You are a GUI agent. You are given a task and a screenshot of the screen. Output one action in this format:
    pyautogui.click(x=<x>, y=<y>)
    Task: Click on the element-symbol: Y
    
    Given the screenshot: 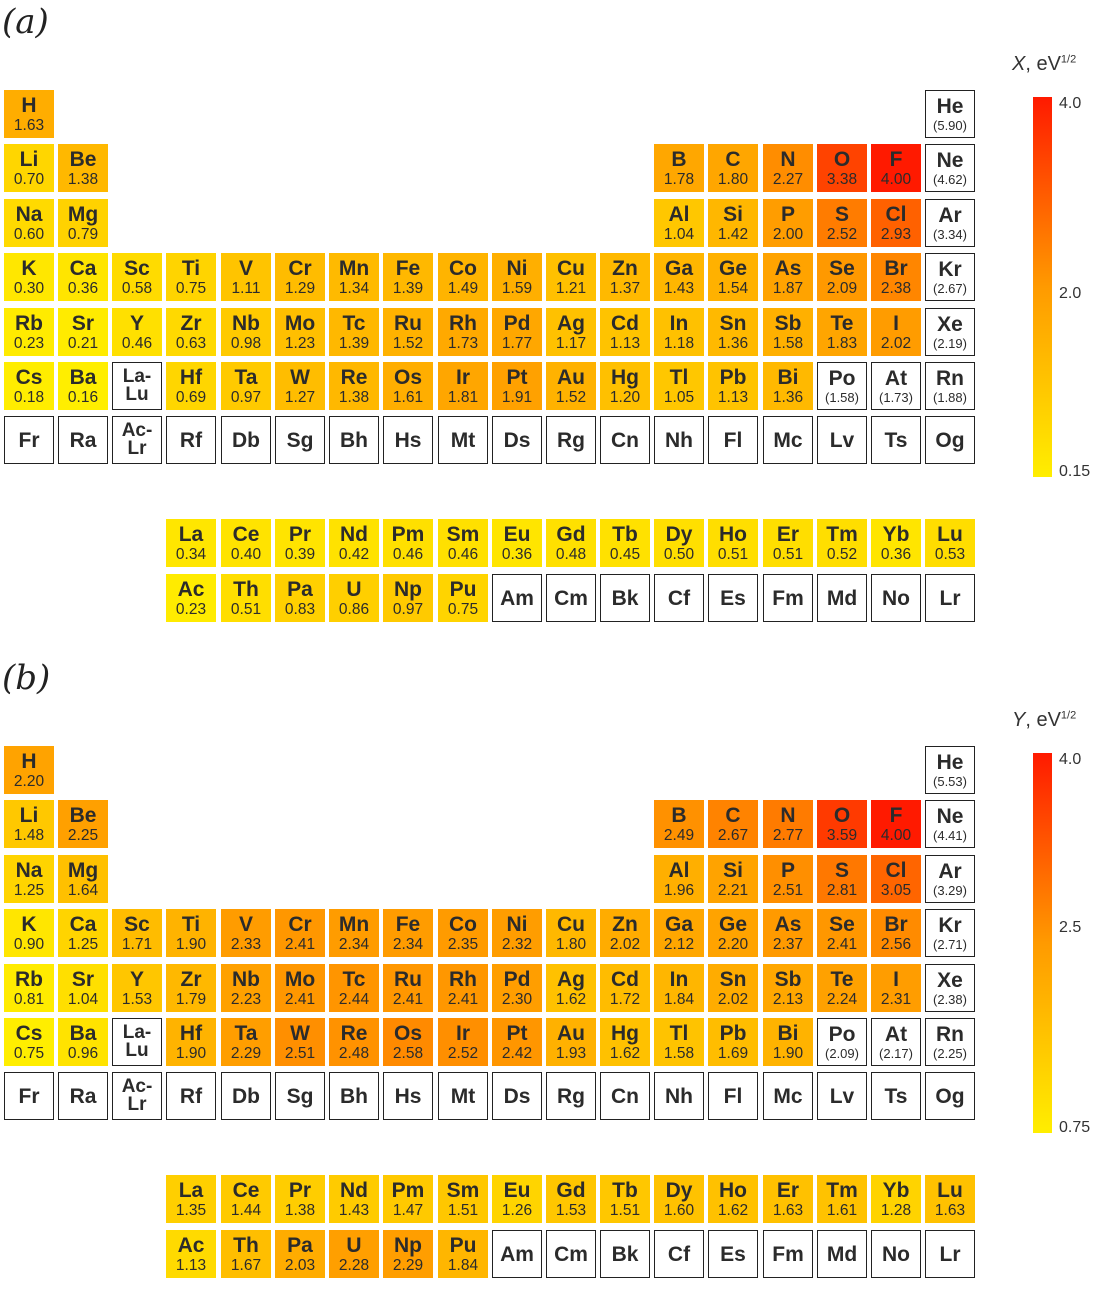 What is the action you would take?
    pyautogui.click(x=136, y=323)
    